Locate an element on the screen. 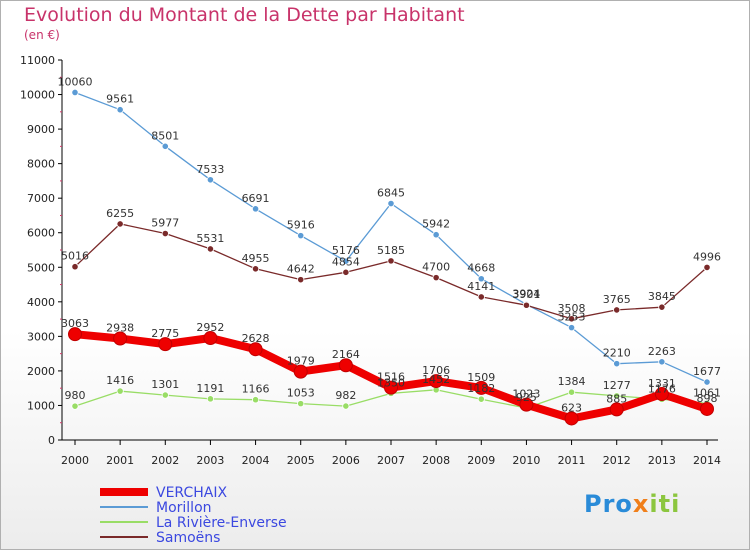  series-3-label-4: 4955 is located at coordinates (256, 258).